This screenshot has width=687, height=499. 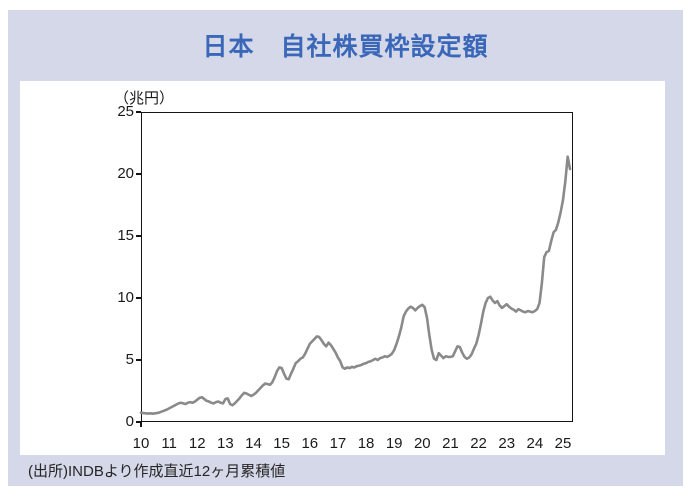 What do you see at coordinates (157, 471) in the screenshot?
I see `source-note: (出所)INDBより作成直近12ヶ月累積値` at bounding box center [157, 471].